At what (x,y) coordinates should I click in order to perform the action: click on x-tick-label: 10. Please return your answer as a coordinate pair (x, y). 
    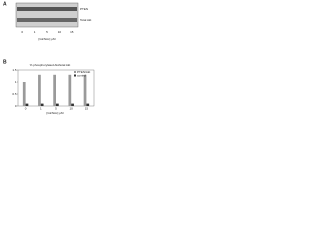
    Looking at the image, I should click on (72, 108).